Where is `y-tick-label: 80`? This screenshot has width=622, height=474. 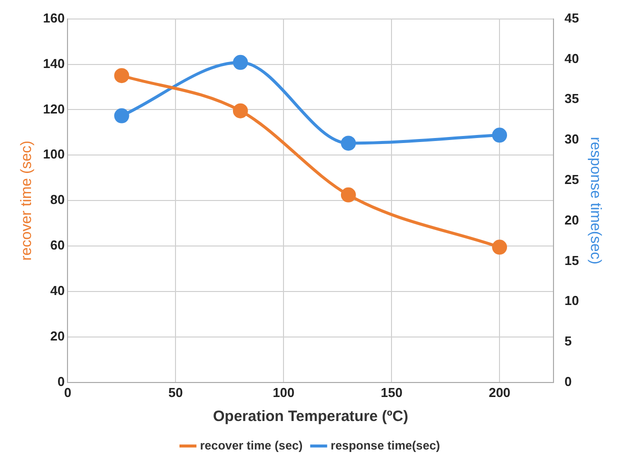 y-tick-label: 80 is located at coordinates (57, 200).